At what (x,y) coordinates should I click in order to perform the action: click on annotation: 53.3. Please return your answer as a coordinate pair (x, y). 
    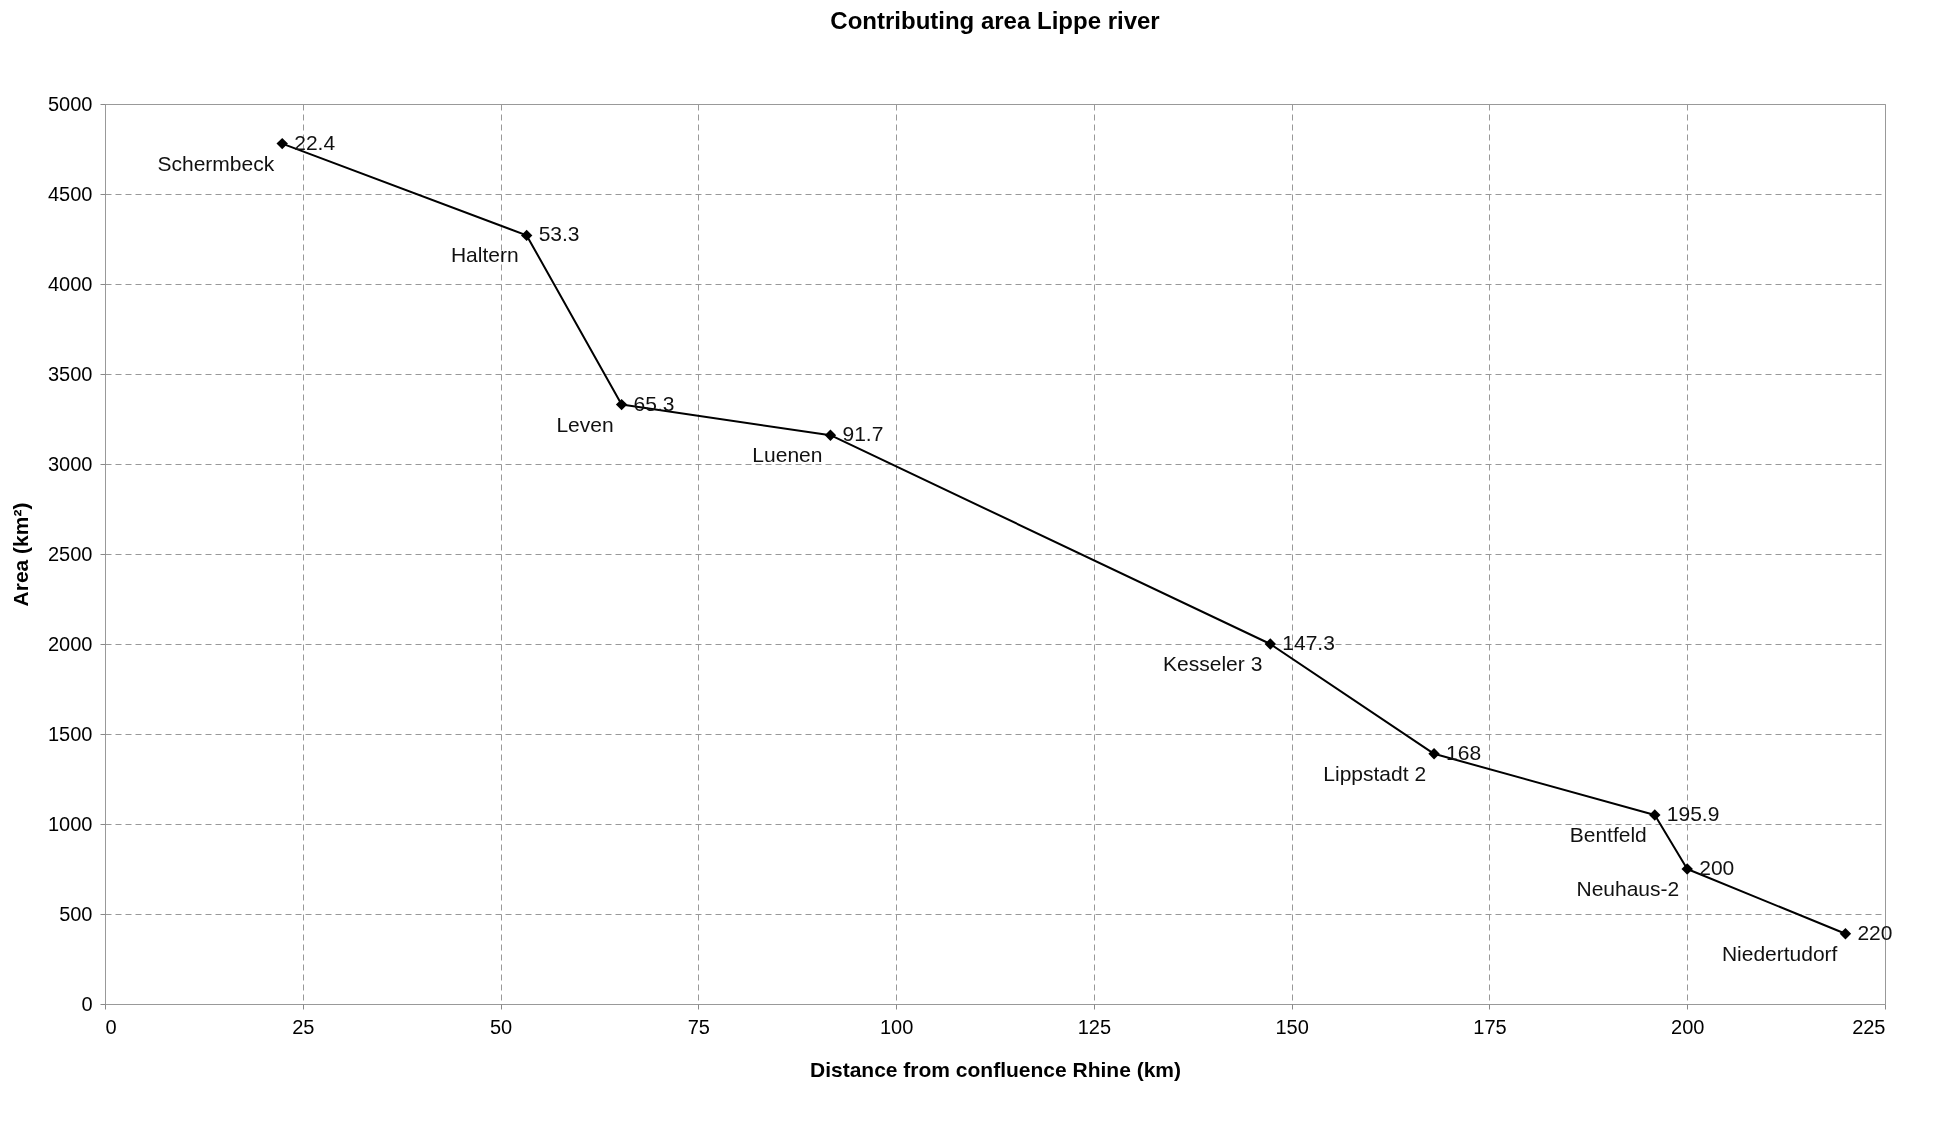
    Looking at the image, I should click on (559, 234).